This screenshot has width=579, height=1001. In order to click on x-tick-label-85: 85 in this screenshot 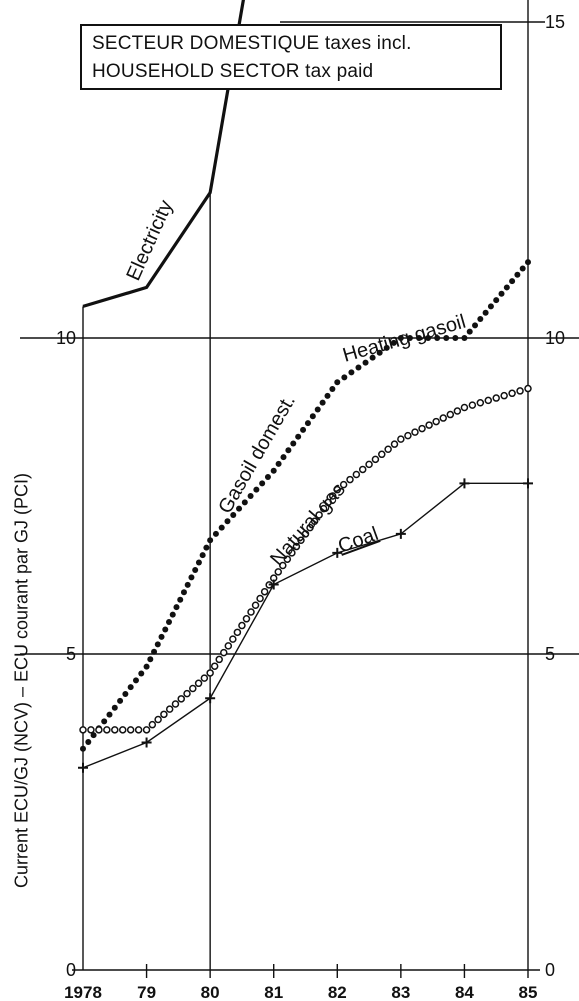, I will do `click(528, 992)`.